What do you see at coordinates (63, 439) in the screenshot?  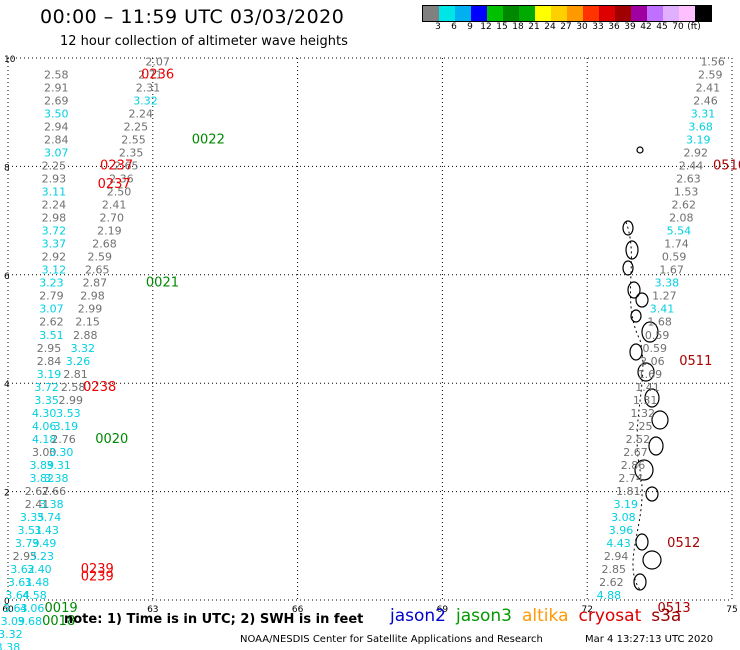 I see `wave-height-value: 2.76` at bounding box center [63, 439].